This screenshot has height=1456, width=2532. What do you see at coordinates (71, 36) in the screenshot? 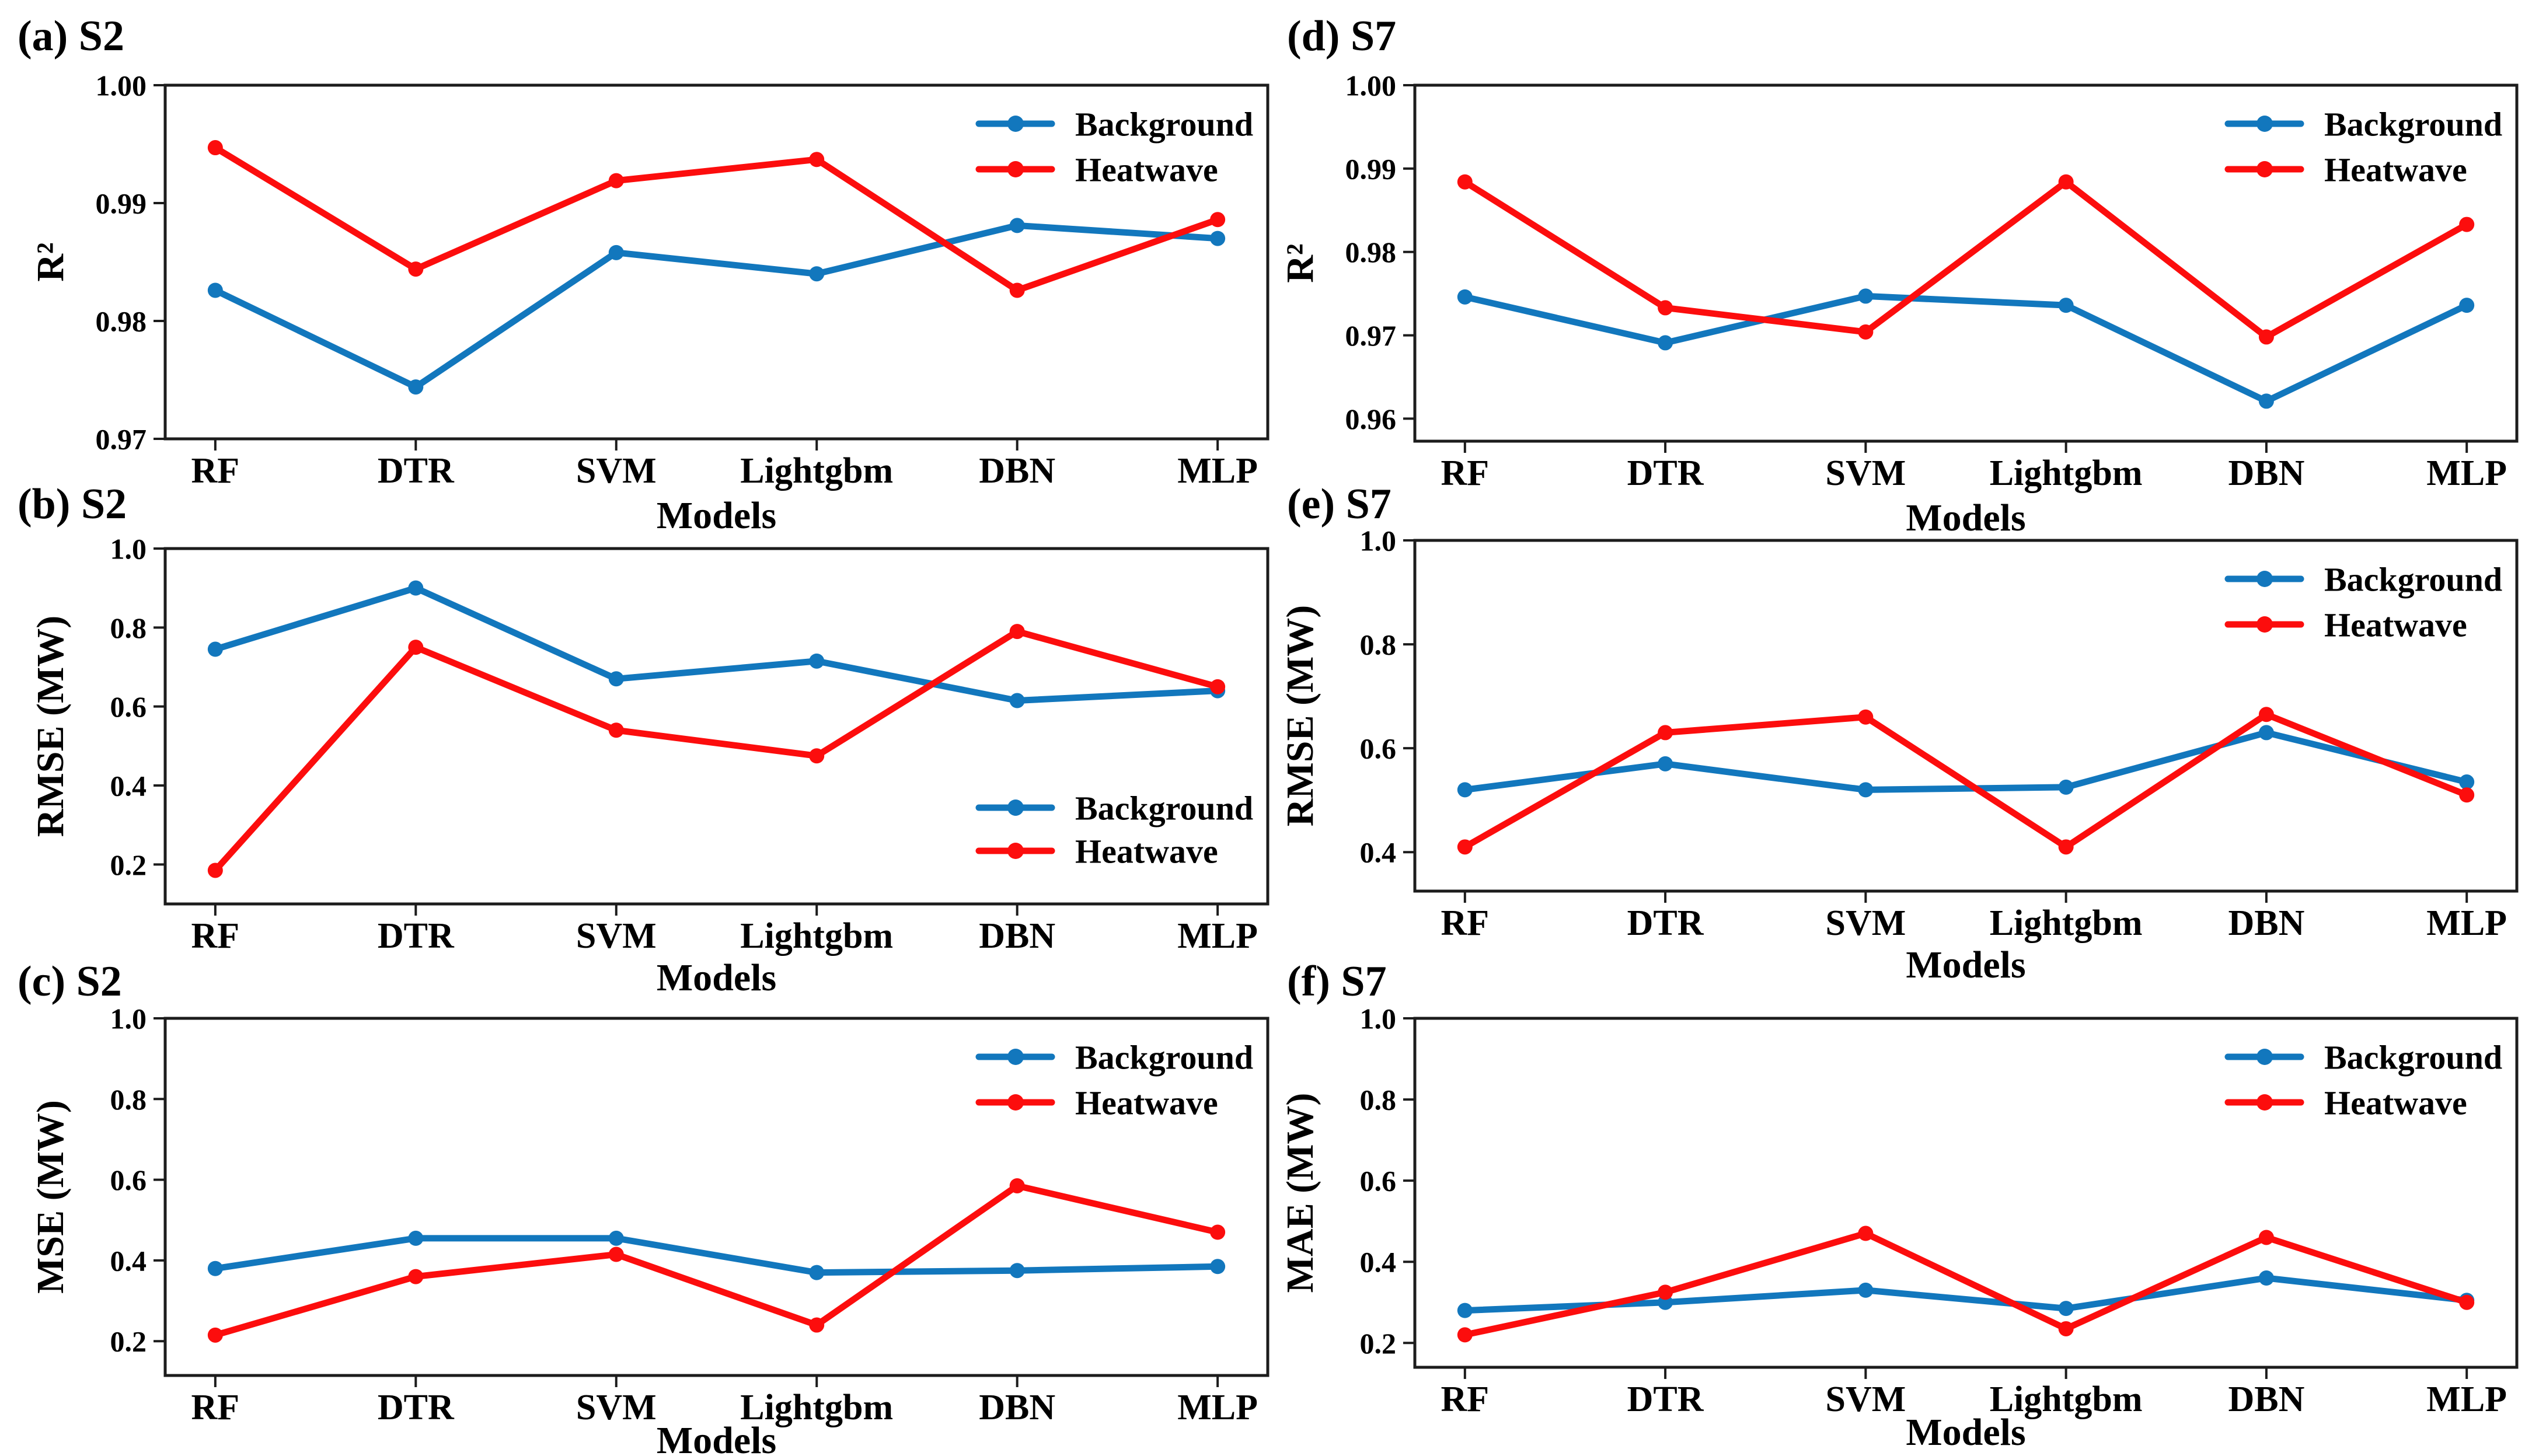
I see `panel-title-a: (a) S2` at bounding box center [71, 36].